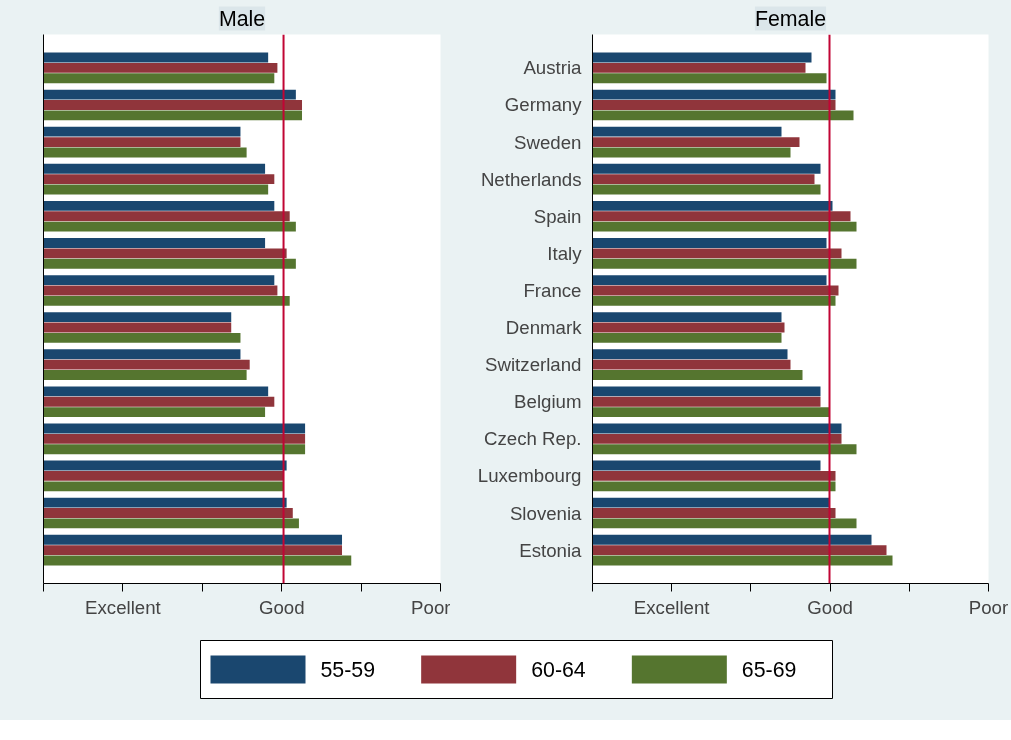 Image resolution: width=1011 pixels, height=740 pixels. I want to click on y-tick-label: Czech Rep., so click(533, 439).